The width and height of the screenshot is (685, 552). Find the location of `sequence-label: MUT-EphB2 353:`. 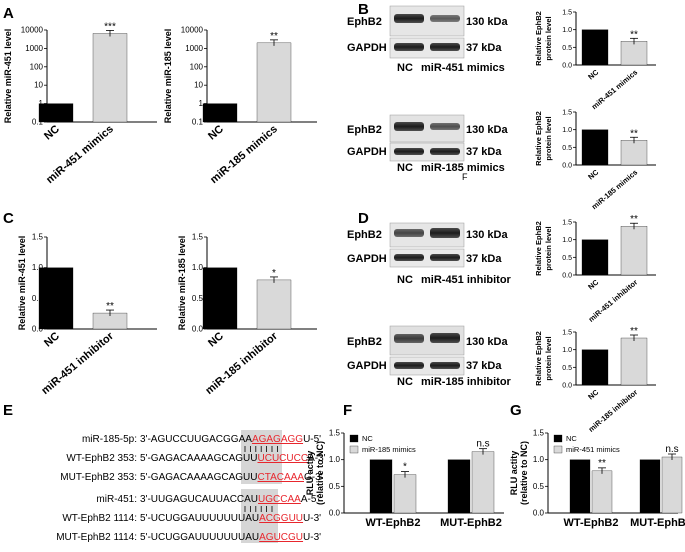

sequence-label: MUT-EphB2 353: is located at coordinates (98, 477).